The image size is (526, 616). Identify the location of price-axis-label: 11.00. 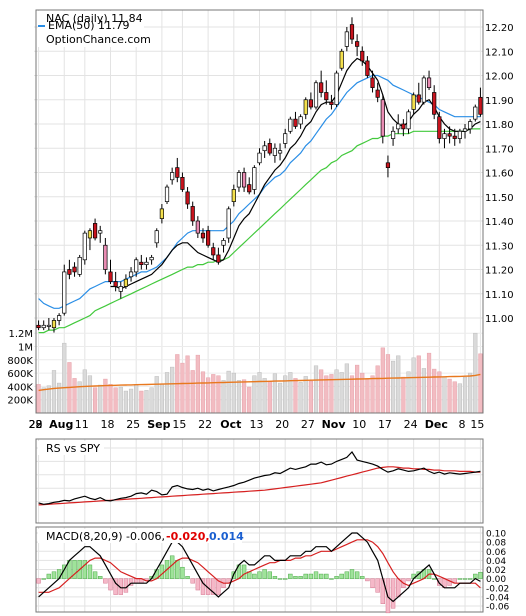
(499, 319).